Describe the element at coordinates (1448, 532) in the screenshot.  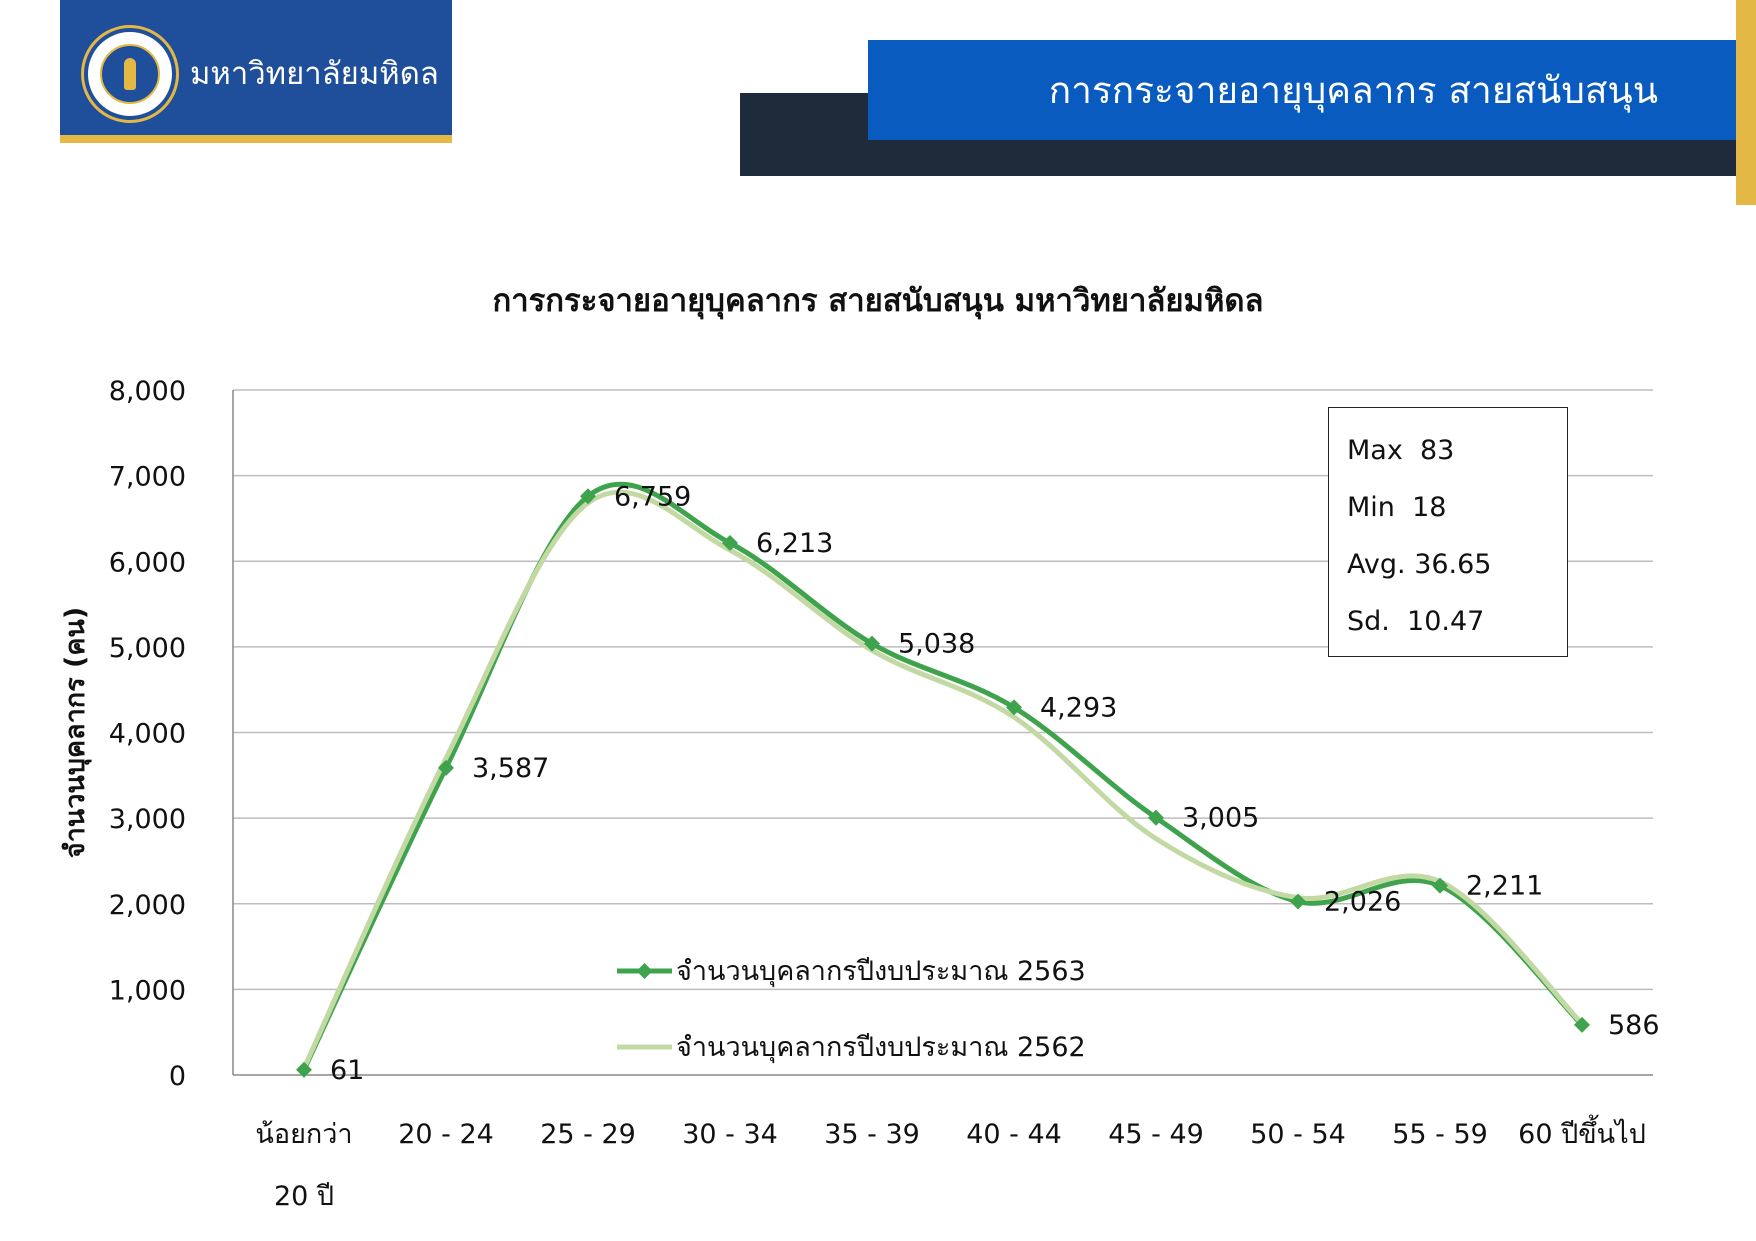
I see `stats-box: Max 83 Min 18 Avg. 36.65 Sd. 10.47` at that location.